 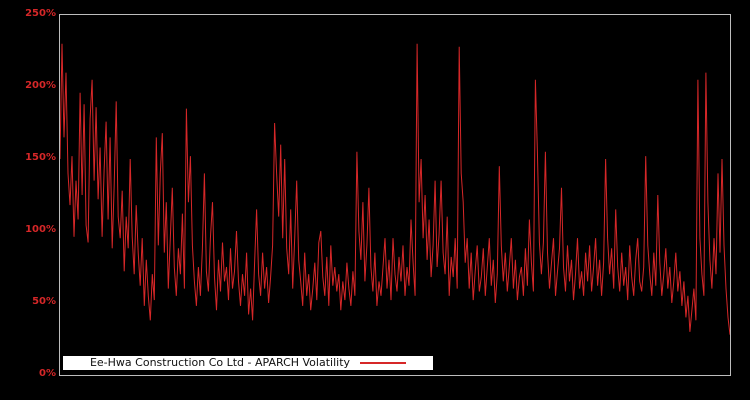 I want to click on y-axis-tick-label: 200%, so click(x=40, y=85).